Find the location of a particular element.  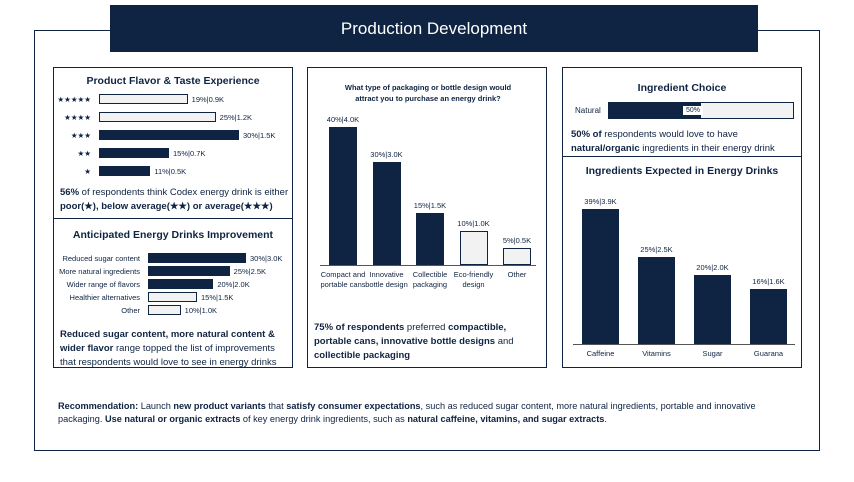

improvement-row: Reduced sugar content 30%|3.0K is located at coordinates (175, 258).